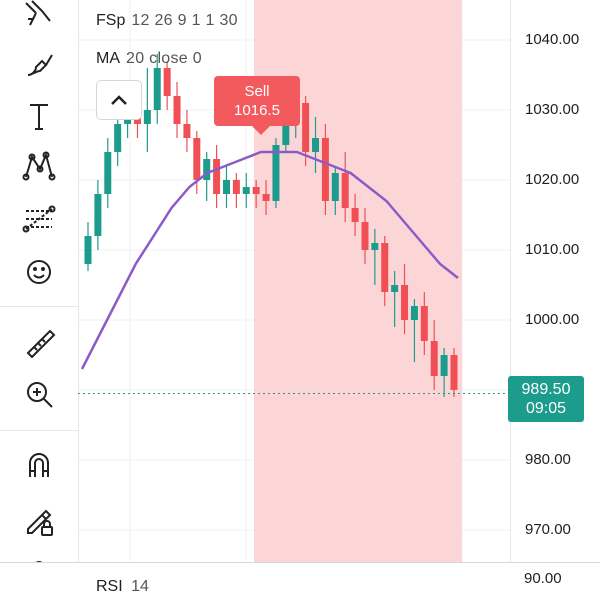 The image size is (600, 601). I want to click on ruler-icon, so click(39, 342).